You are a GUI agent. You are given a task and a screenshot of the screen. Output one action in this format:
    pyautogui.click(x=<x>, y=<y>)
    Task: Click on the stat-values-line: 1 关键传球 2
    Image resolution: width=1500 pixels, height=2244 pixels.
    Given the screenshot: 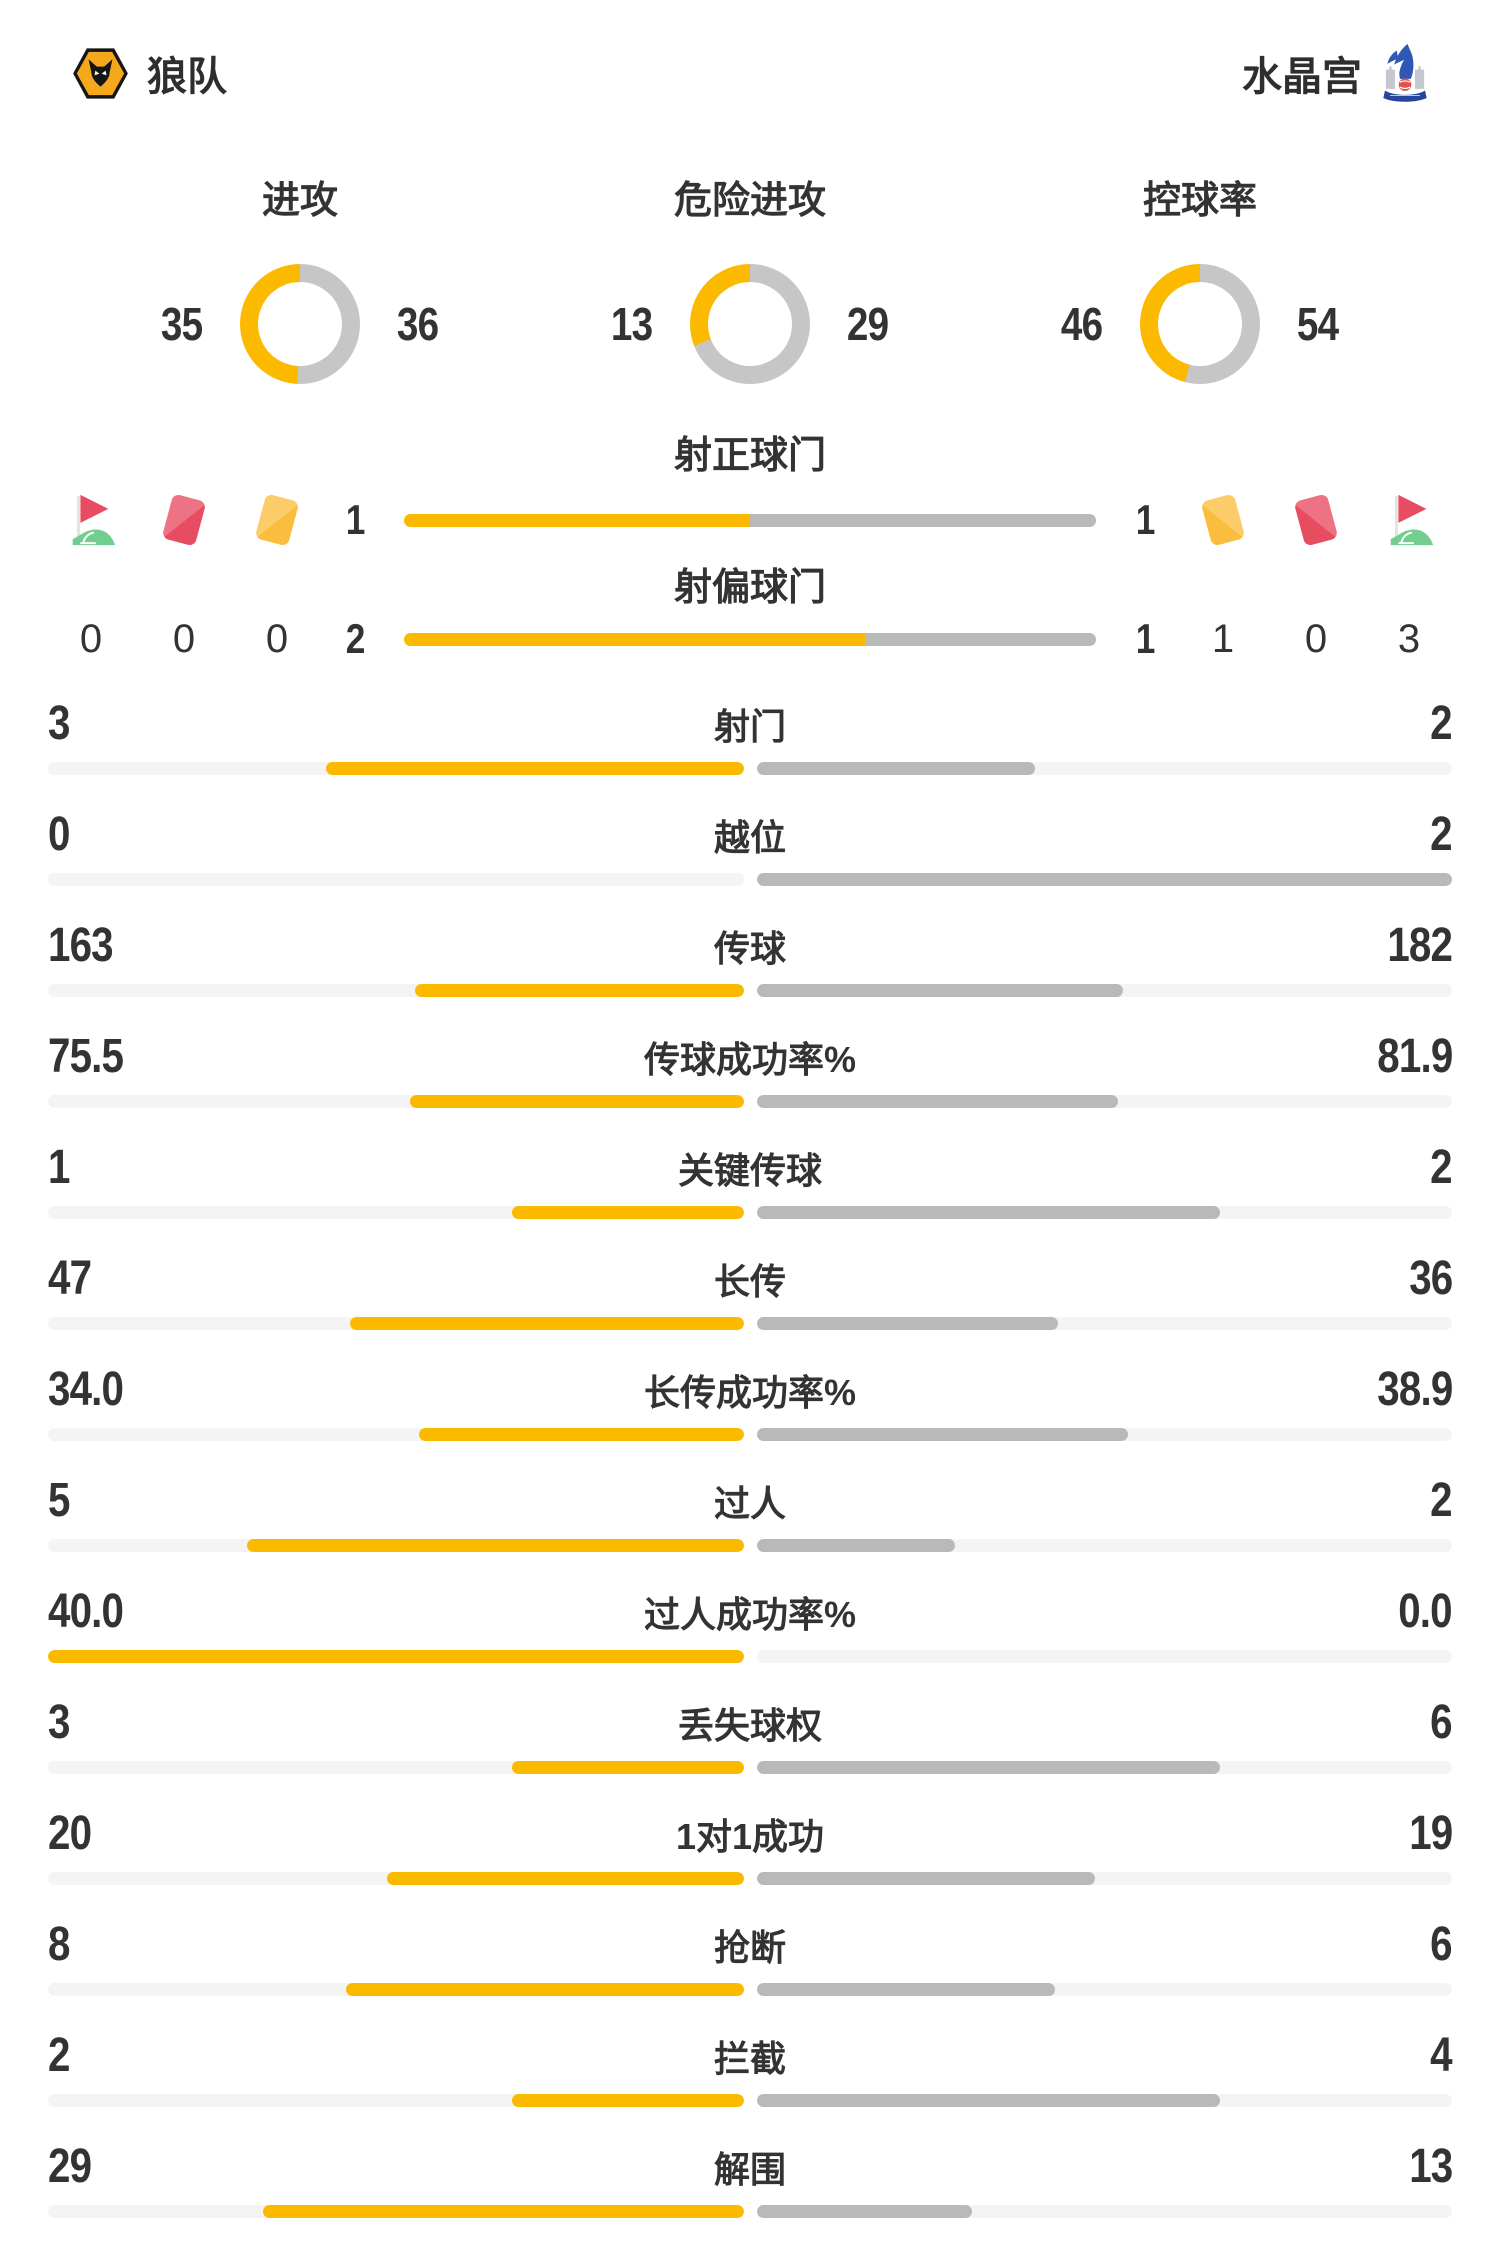 What is the action you would take?
    pyautogui.click(x=750, y=1168)
    